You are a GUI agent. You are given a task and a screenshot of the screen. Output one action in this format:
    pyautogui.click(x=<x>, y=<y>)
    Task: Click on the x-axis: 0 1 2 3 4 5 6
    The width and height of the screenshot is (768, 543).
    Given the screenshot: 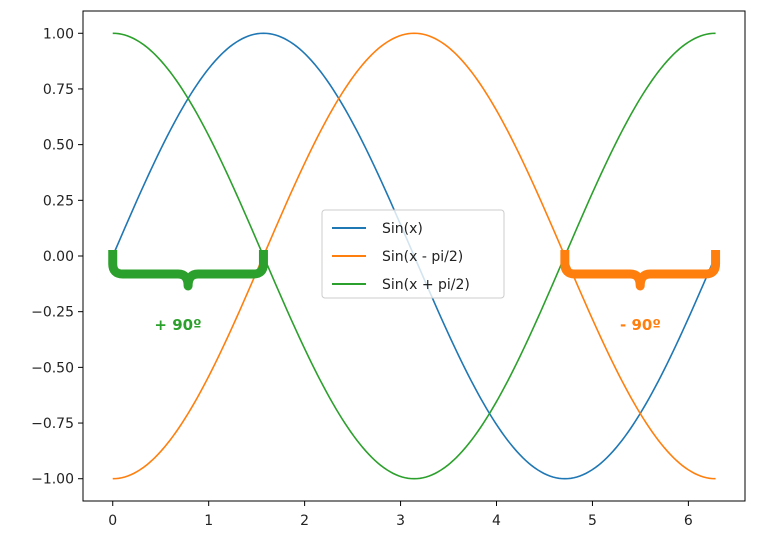 What is the action you would take?
    pyautogui.click(x=400, y=515)
    